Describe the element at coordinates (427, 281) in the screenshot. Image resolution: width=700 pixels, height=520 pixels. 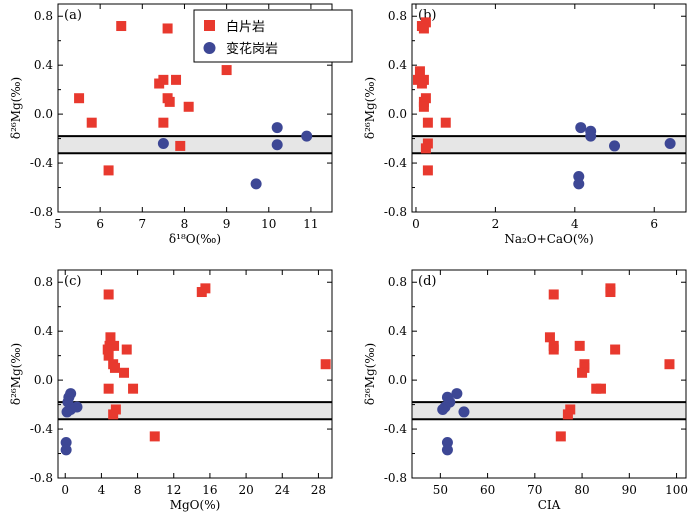
I see `panel-label: (d)` at that location.